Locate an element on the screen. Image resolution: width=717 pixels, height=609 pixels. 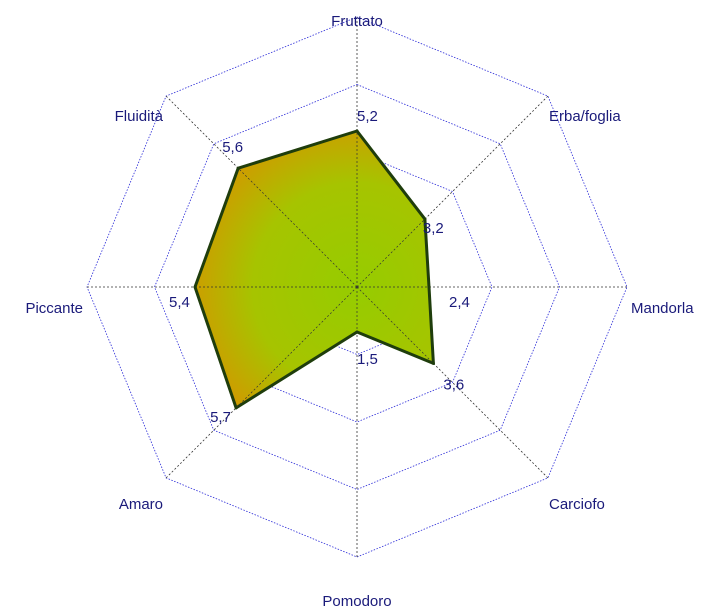
value-label-7: 5,6 is located at coordinates (232, 147).